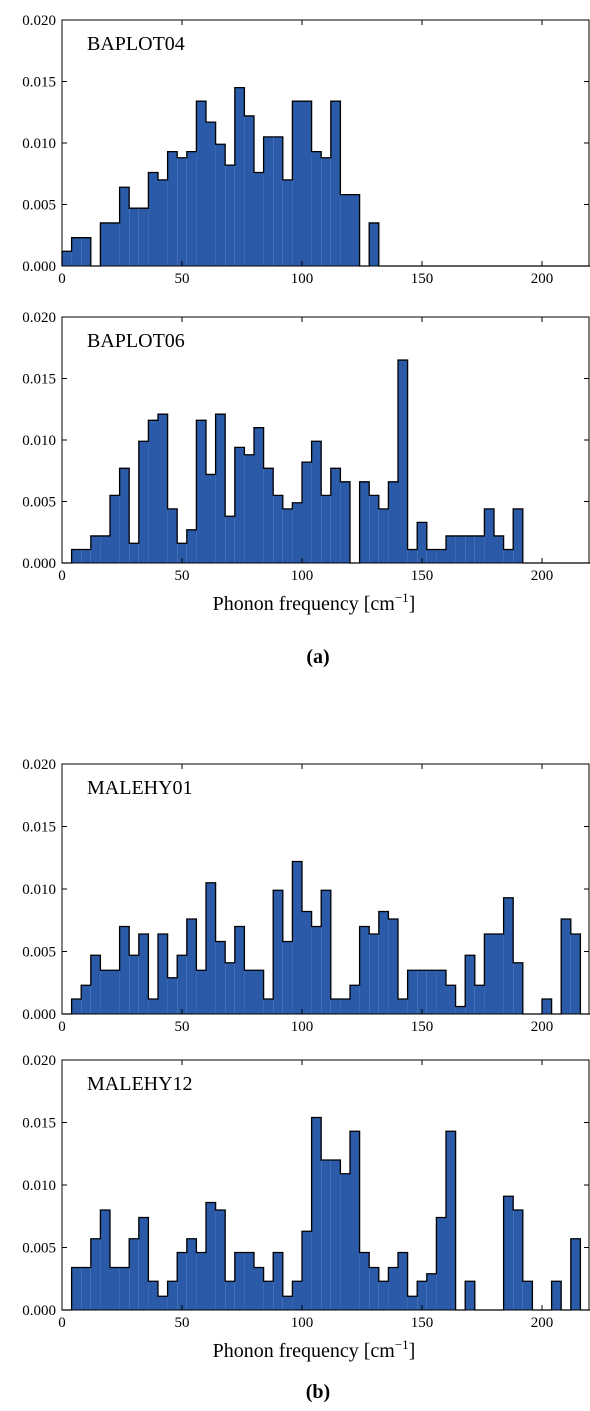 The width and height of the screenshot is (590, 1411). Describe the element at coordinates (422, 279) in the screenshot. I see `chart0-xtick-label: 150` at that location.